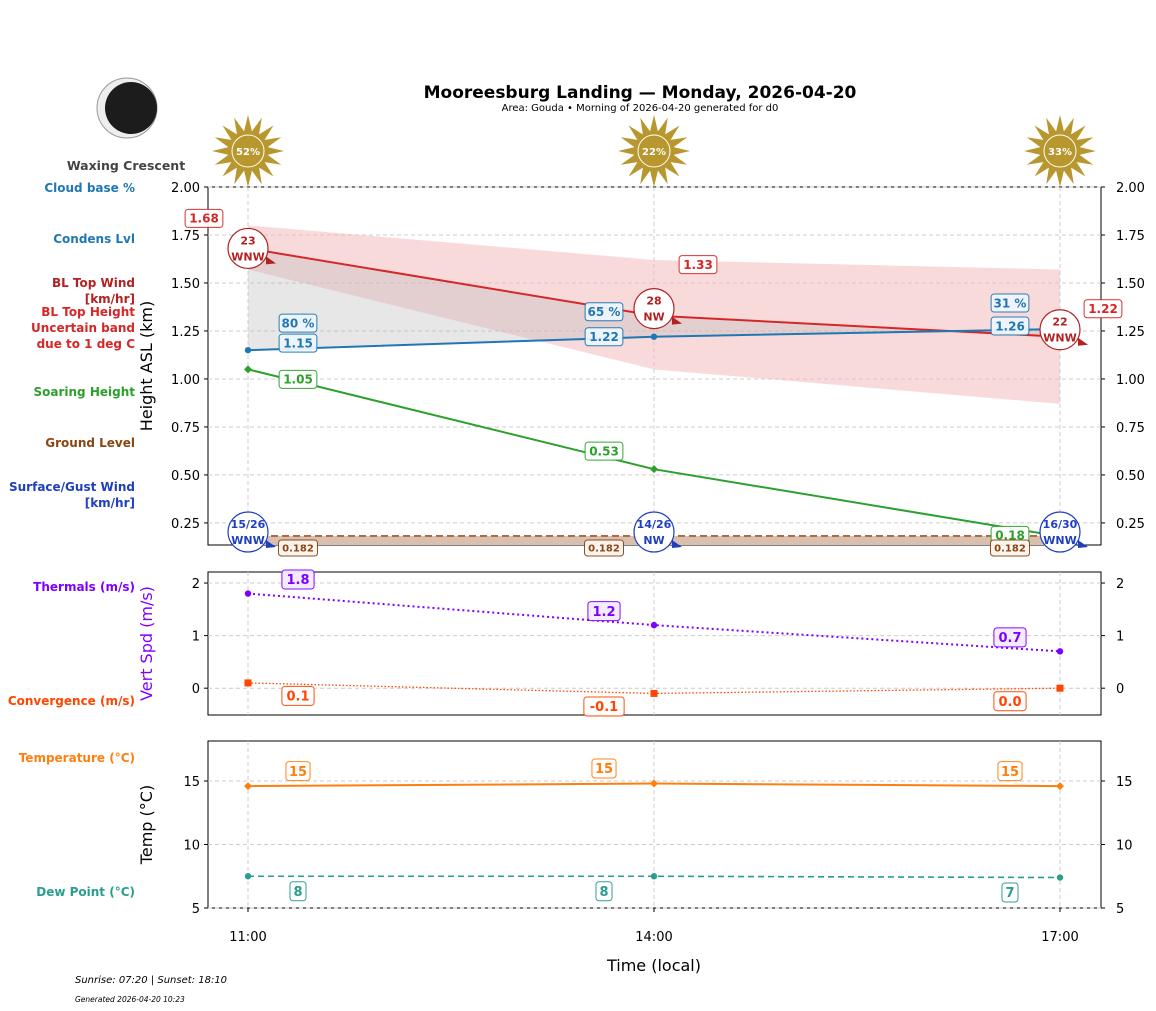 The image size is (1156, 1011). What do you see at coordinates (1009, 893) in the screenshot?
I see `dew-point-value: 7` at bounding box center [1009, 893].